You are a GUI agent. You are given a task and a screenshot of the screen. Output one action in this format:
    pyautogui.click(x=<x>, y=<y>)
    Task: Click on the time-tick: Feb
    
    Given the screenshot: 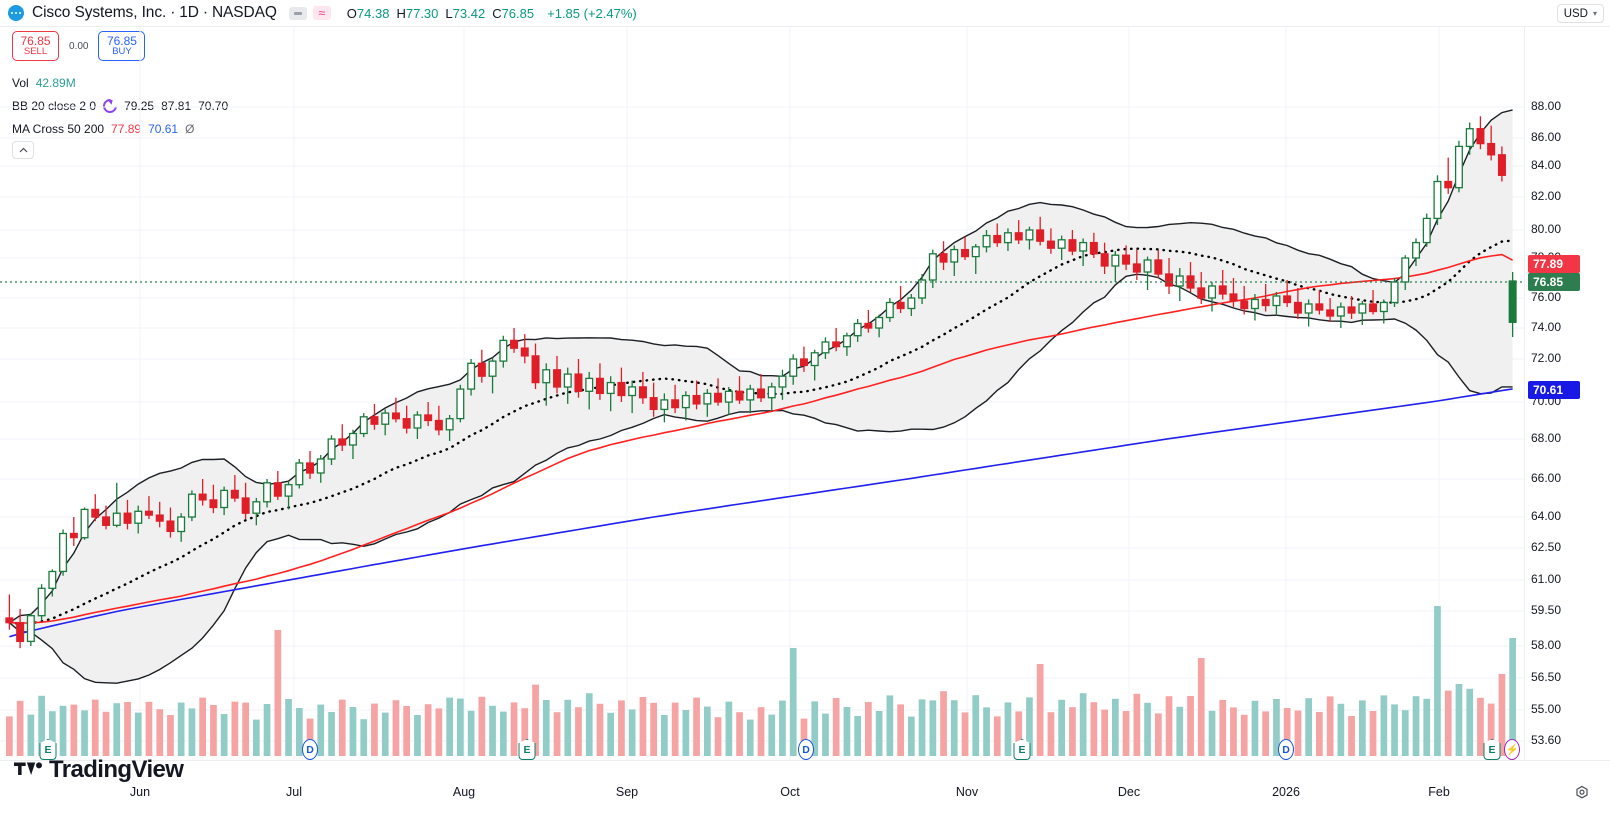 What is the action you would take?
    pyautogui.click(x=1439, y=792)
    